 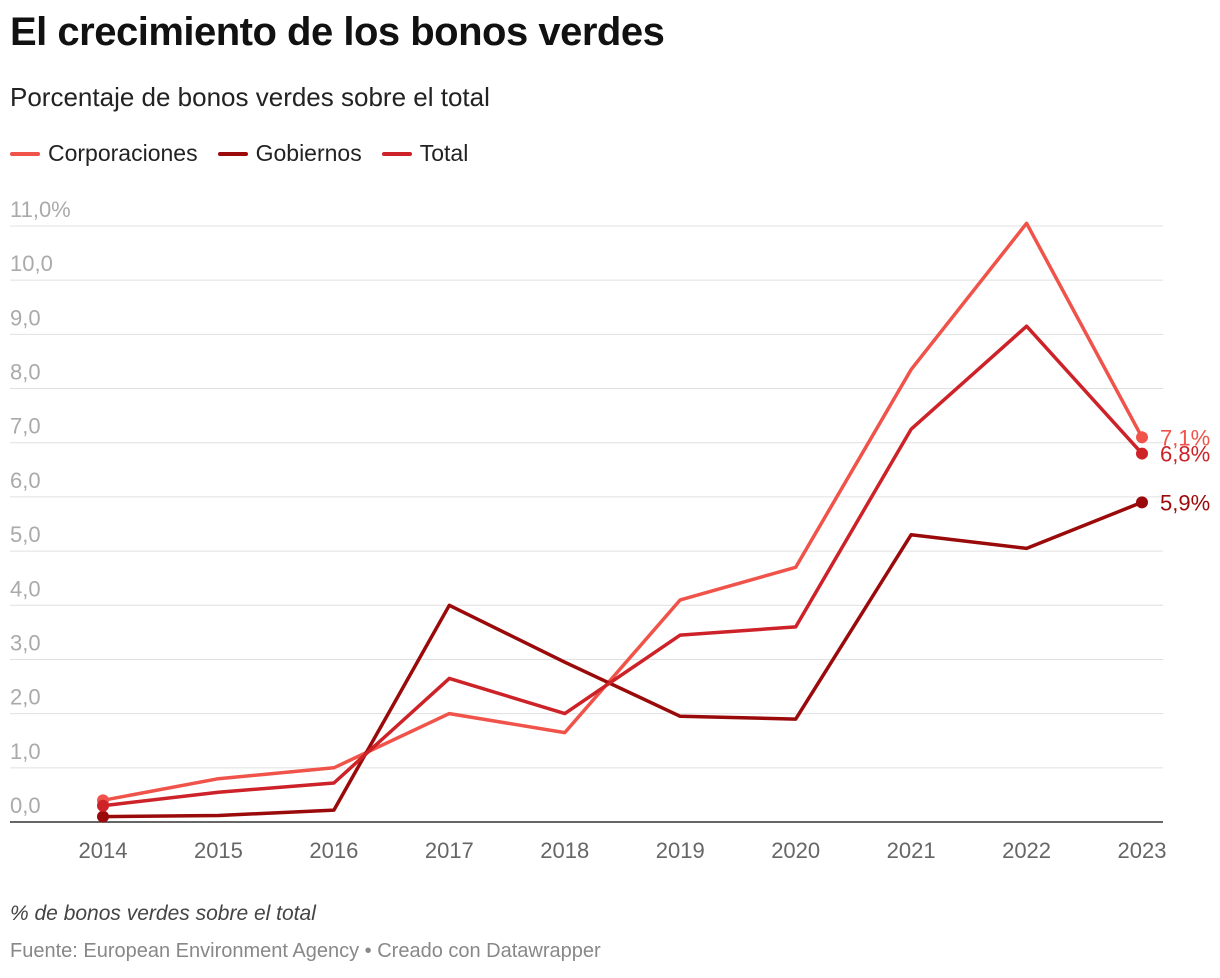 What do you see at coordinates (1142, 850) in the screenshot?
I see `x-tick-label: 2023` at bounding box center [1142, 850].